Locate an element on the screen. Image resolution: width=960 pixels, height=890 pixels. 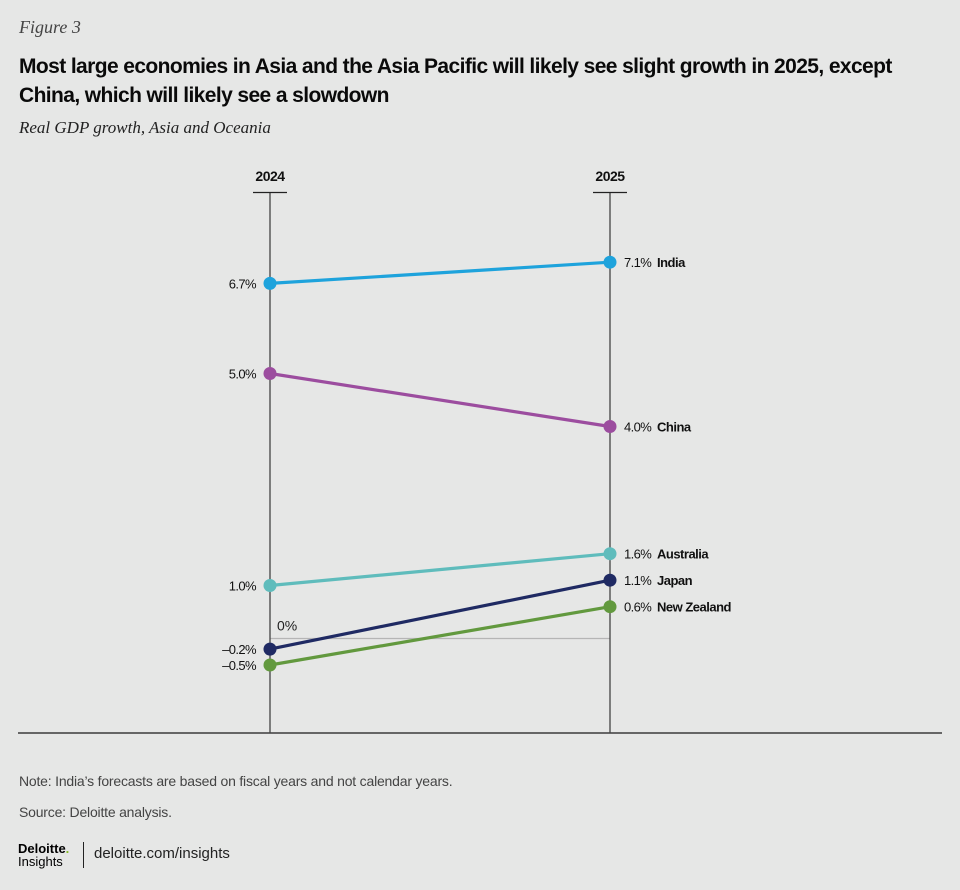
chart-source: Source: Deloitte analysis. is located at coordinates (95, 812).